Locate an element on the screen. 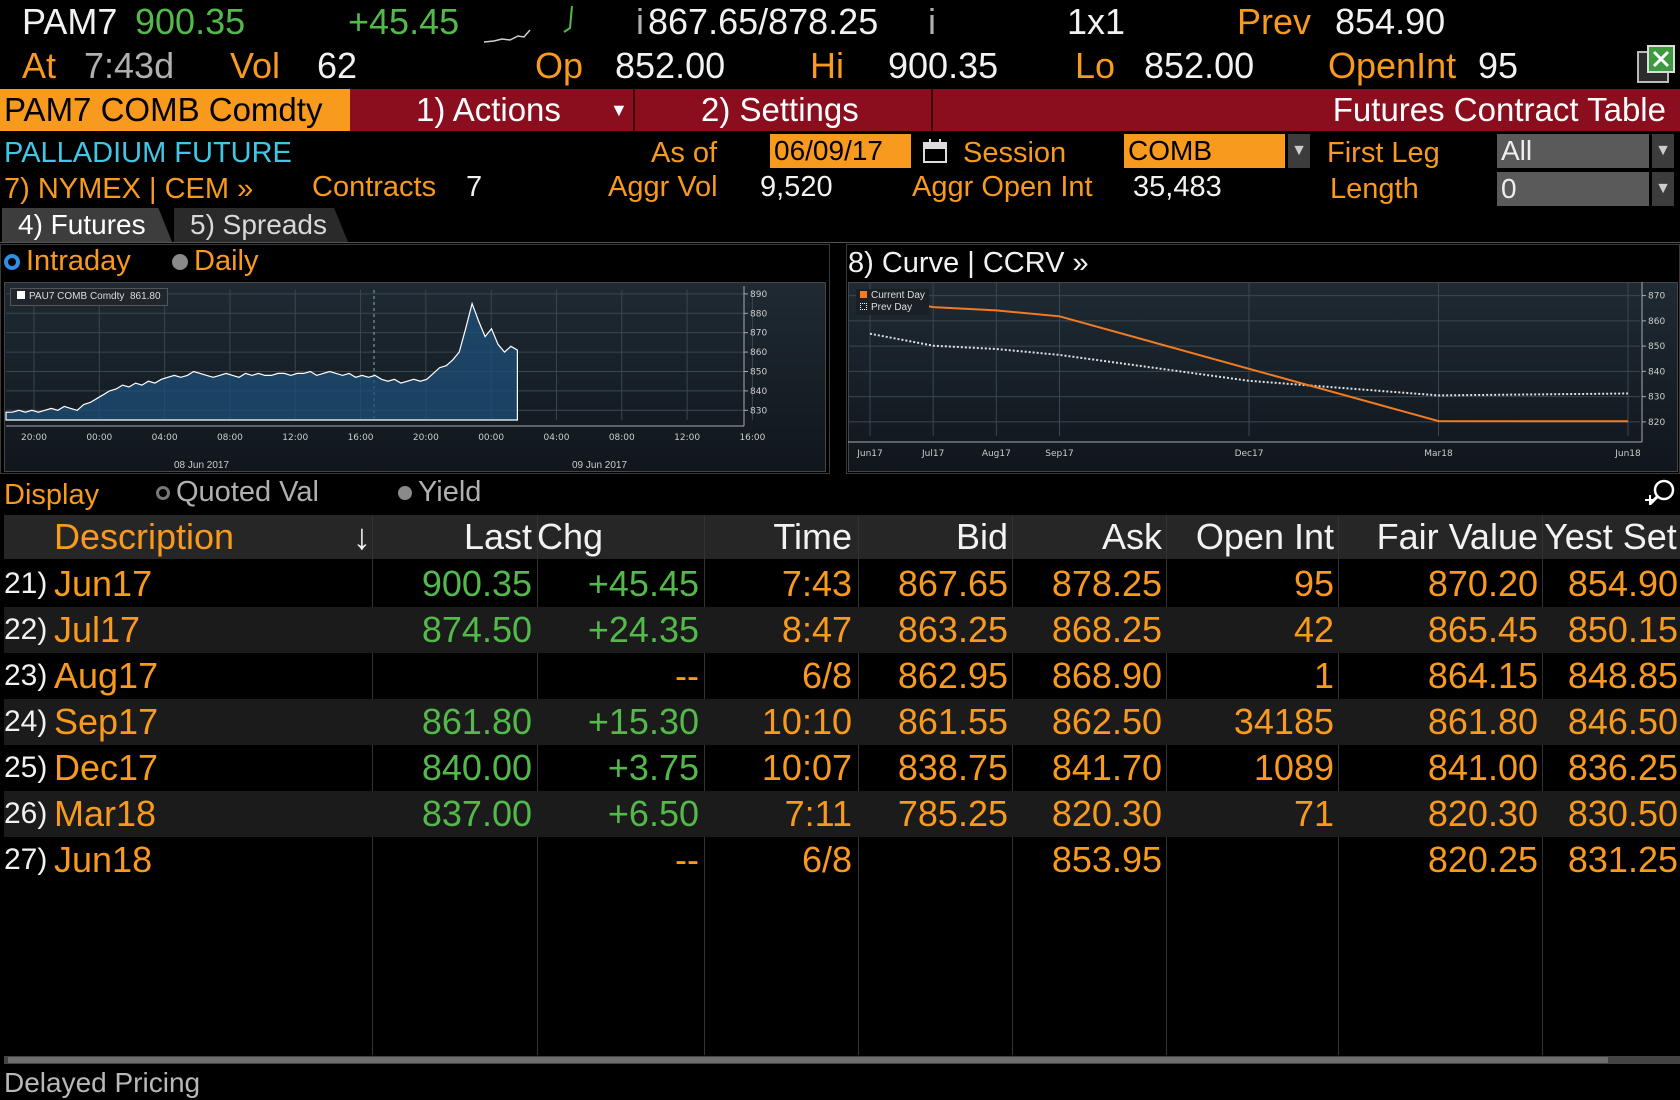 The image size is (1680, 1100). scrollbar-thumb is located at coordinates (808, 1060).